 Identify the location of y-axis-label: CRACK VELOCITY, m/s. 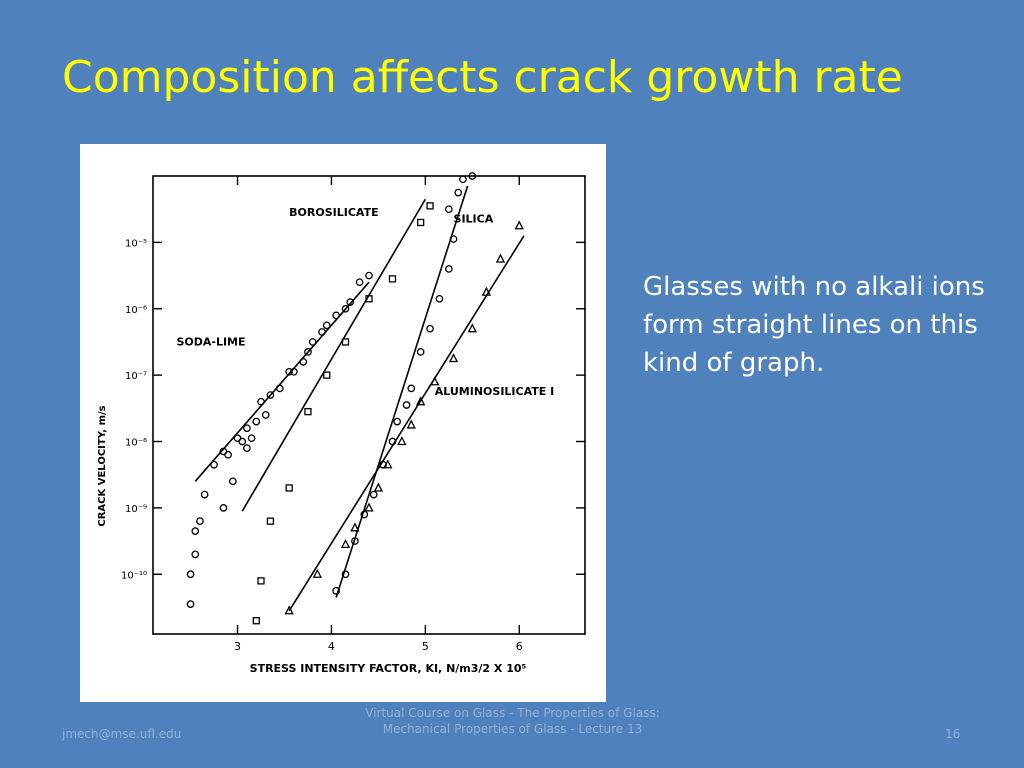
(102, 465).